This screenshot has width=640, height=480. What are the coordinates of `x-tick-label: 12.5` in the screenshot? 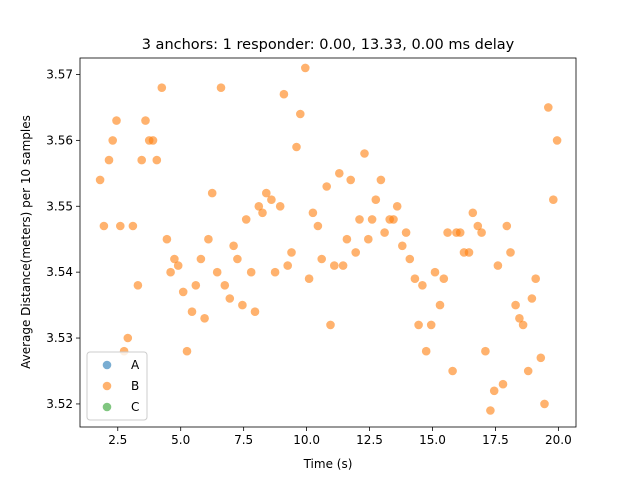 It's located at (369, 440).